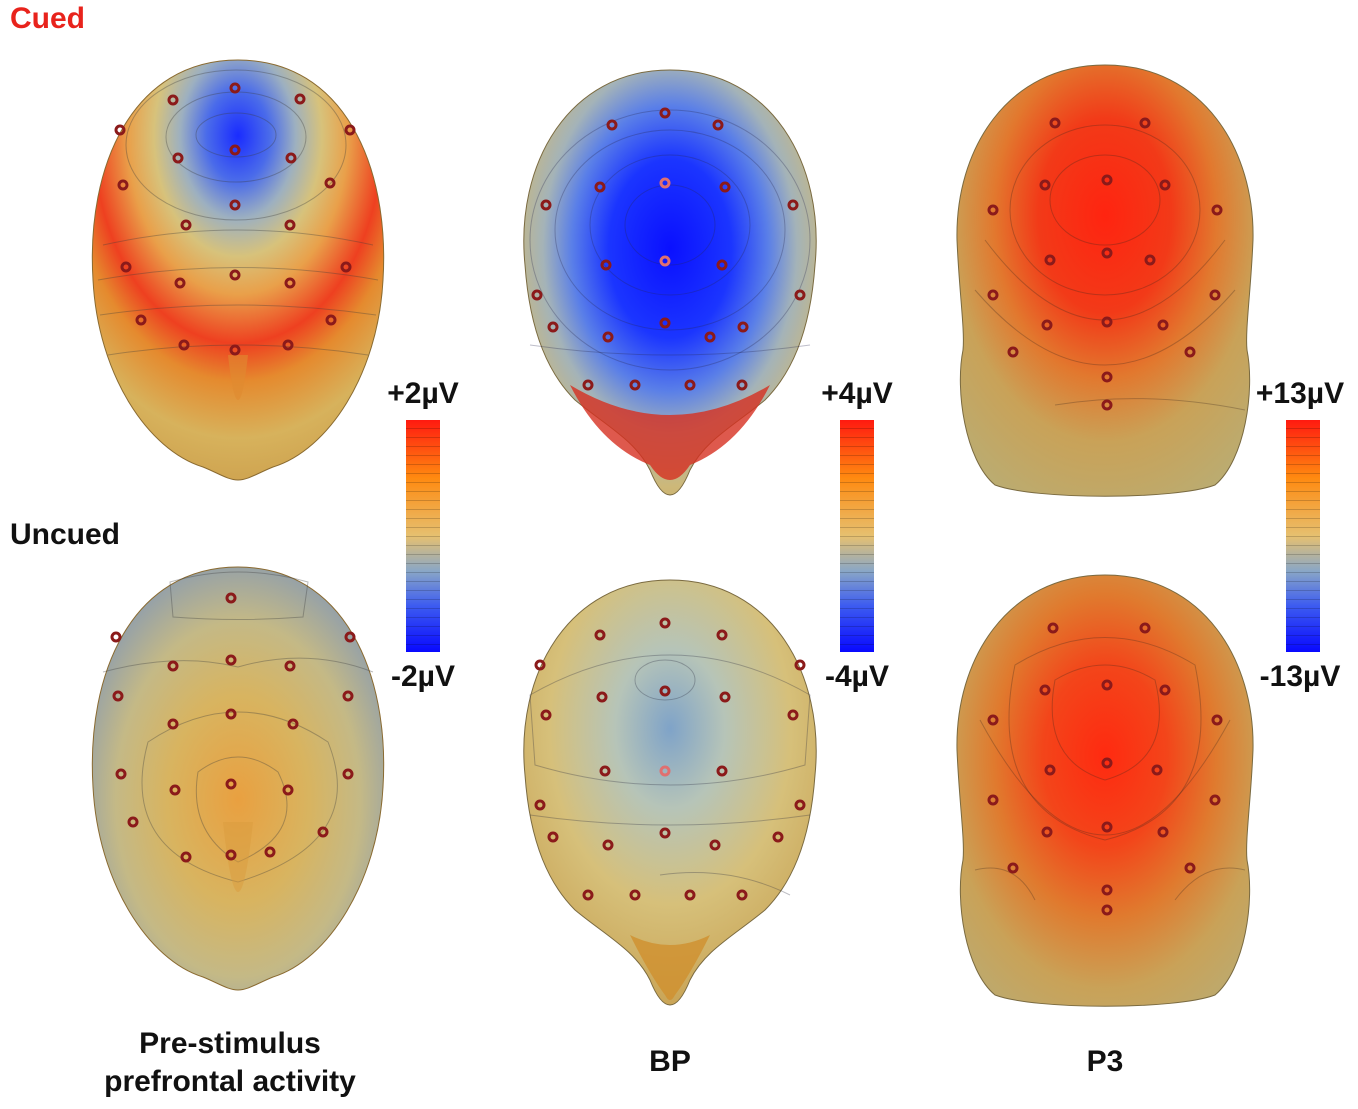 The width and height of the screenshot is (1358, 1109). I want to click on scale-min-p3: -13µV, so click(1300, 676).